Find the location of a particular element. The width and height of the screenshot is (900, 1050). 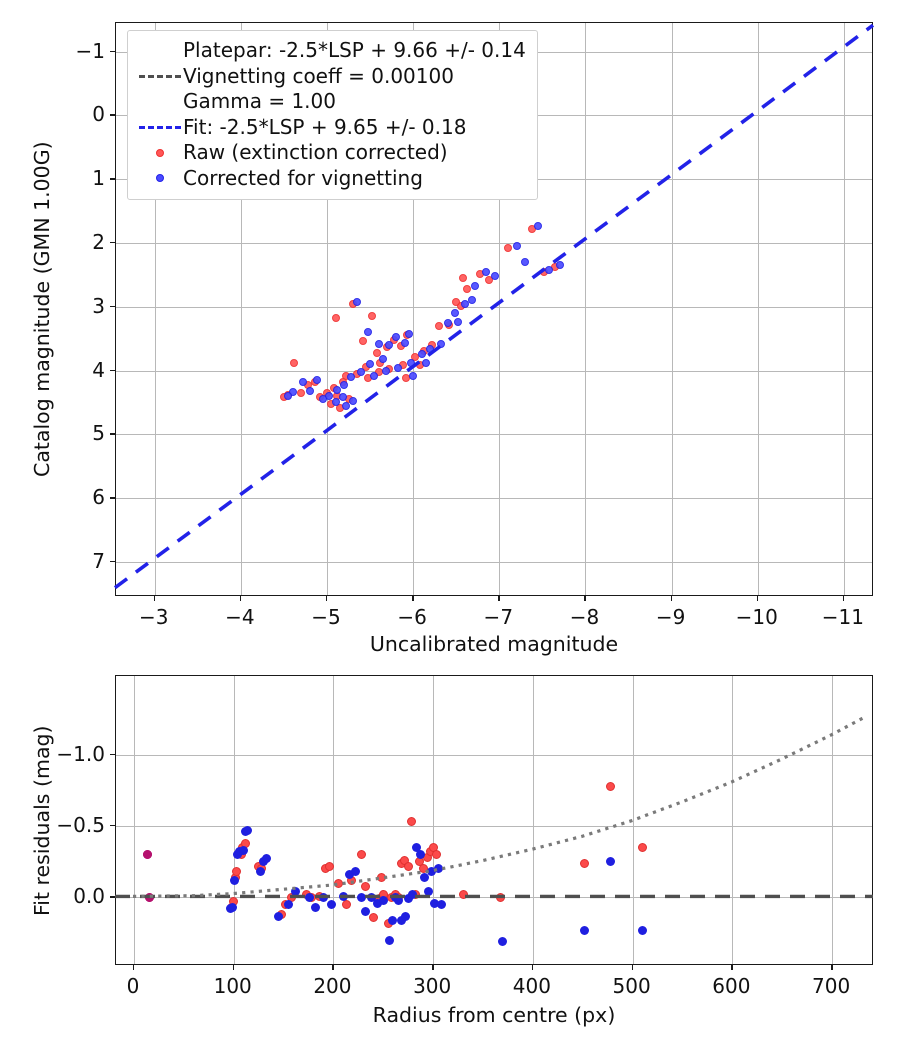

y-tick-label: −1 is located at coordinates (90, 50).